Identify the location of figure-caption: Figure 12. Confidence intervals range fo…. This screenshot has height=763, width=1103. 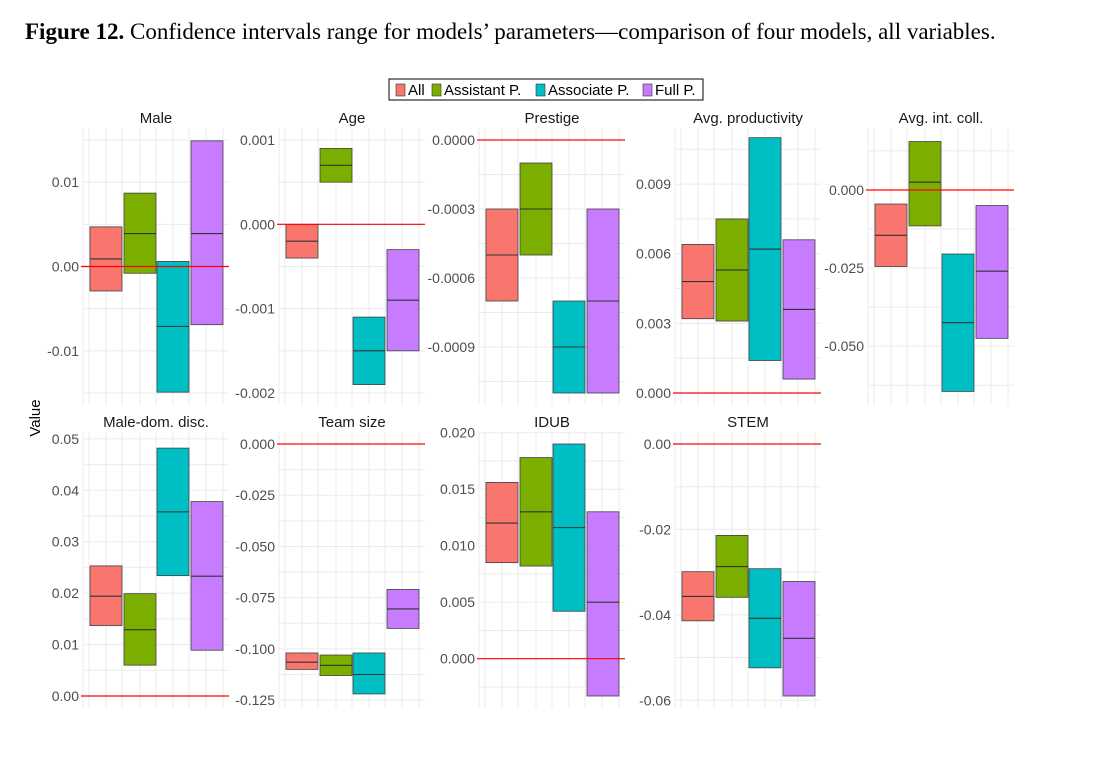
(550, 31).